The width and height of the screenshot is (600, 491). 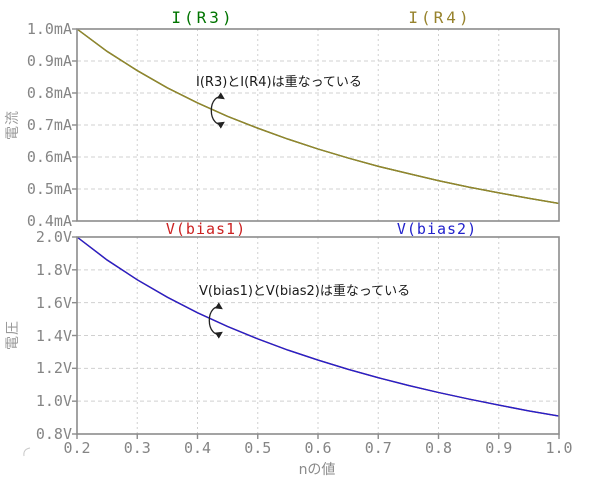 I want to click on x-tick-label: 0.8, so click(x=438, y=448).